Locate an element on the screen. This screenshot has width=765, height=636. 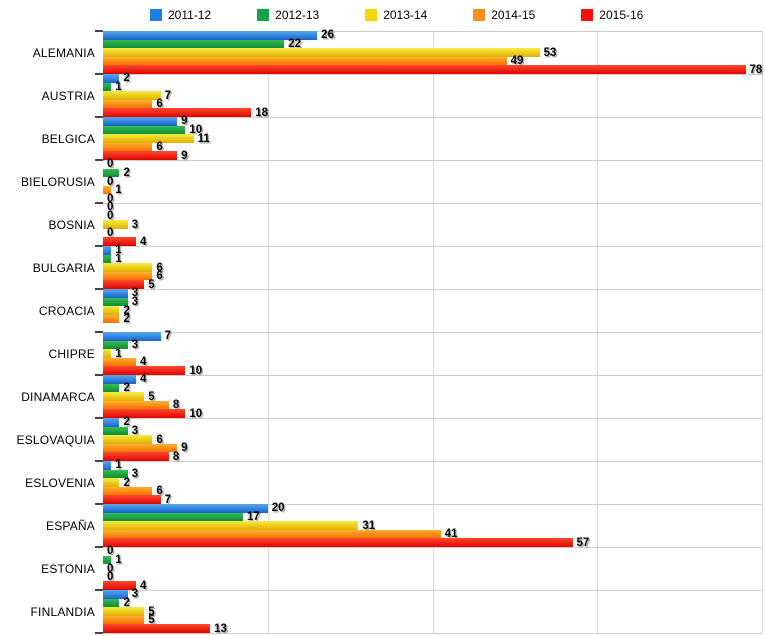
bar-value-label-belgica-2012-13: 10 is located at coordinates (196, 129).